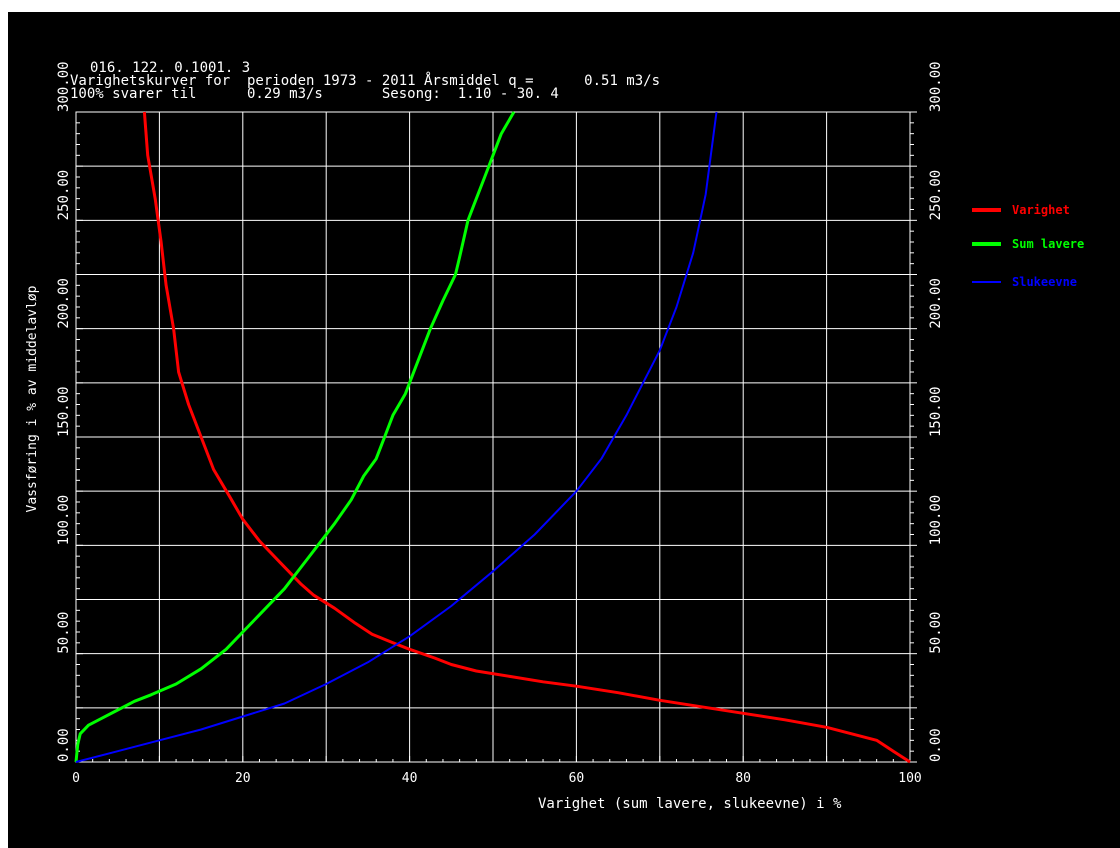 This screenshot has height=848, width=1120. What do you see at coordinates (1041, 210) in the screenshot?
I see `legend-label-varighet: Varighet` at bounding box center [1041, 210].